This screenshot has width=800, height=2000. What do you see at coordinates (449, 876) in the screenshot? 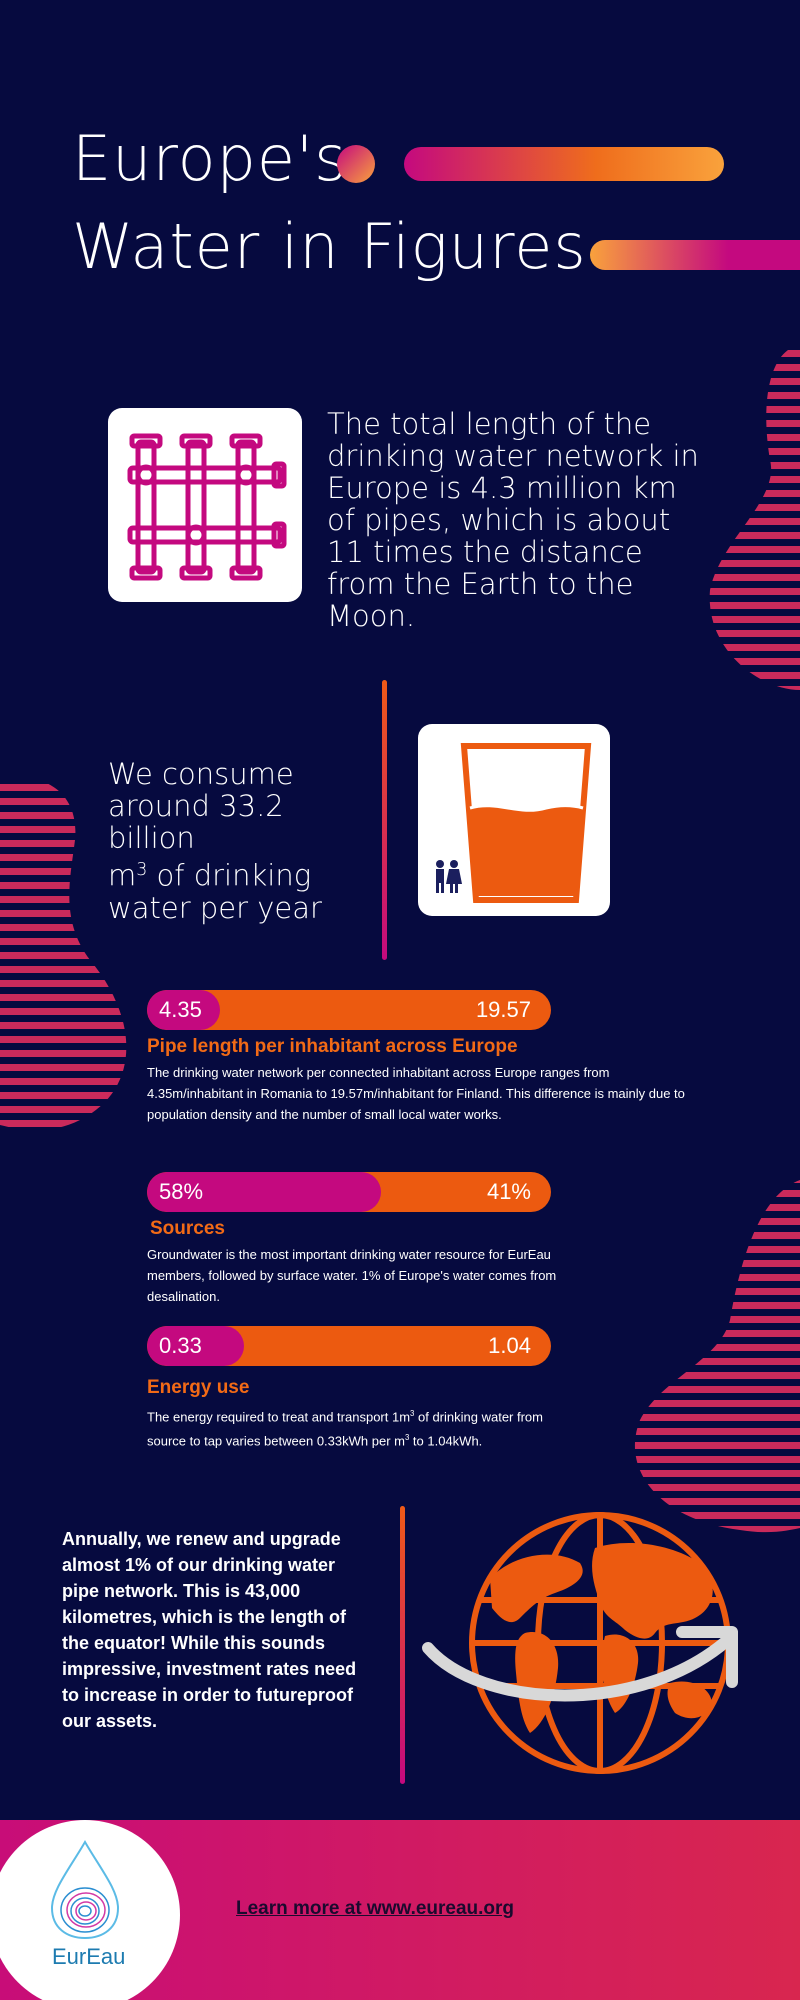
I see `people-icon` at bounding box center [449, 876].